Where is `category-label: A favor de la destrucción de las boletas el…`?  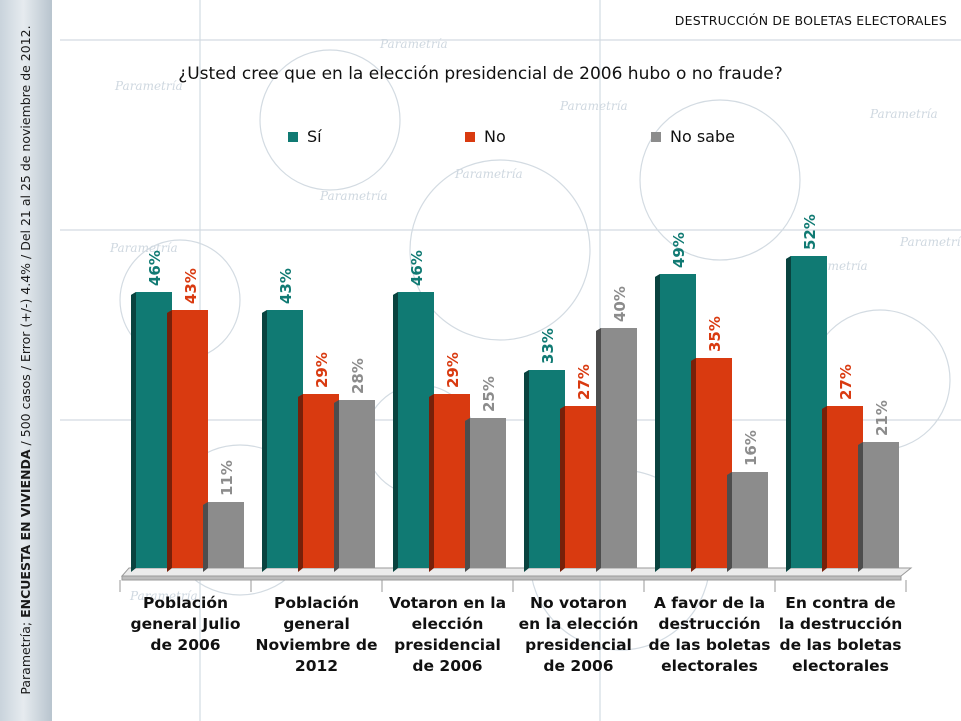
category-label: A favor de la destrucción de las boletas el… is located at coordinates (709, 634).